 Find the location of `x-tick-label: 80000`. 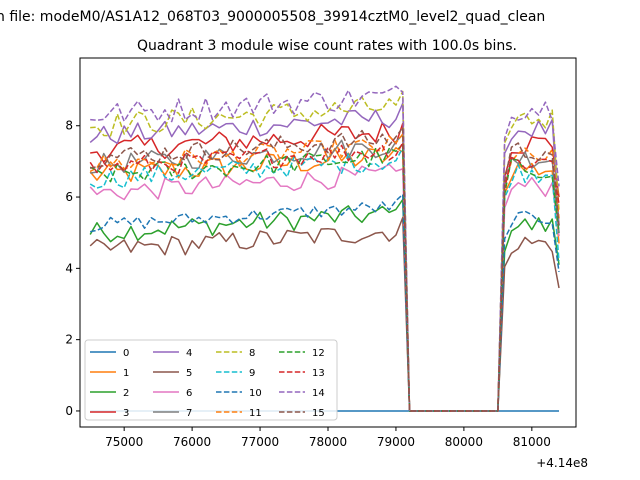

x-tick-label: 80000 is located at coordinates (464, 442).